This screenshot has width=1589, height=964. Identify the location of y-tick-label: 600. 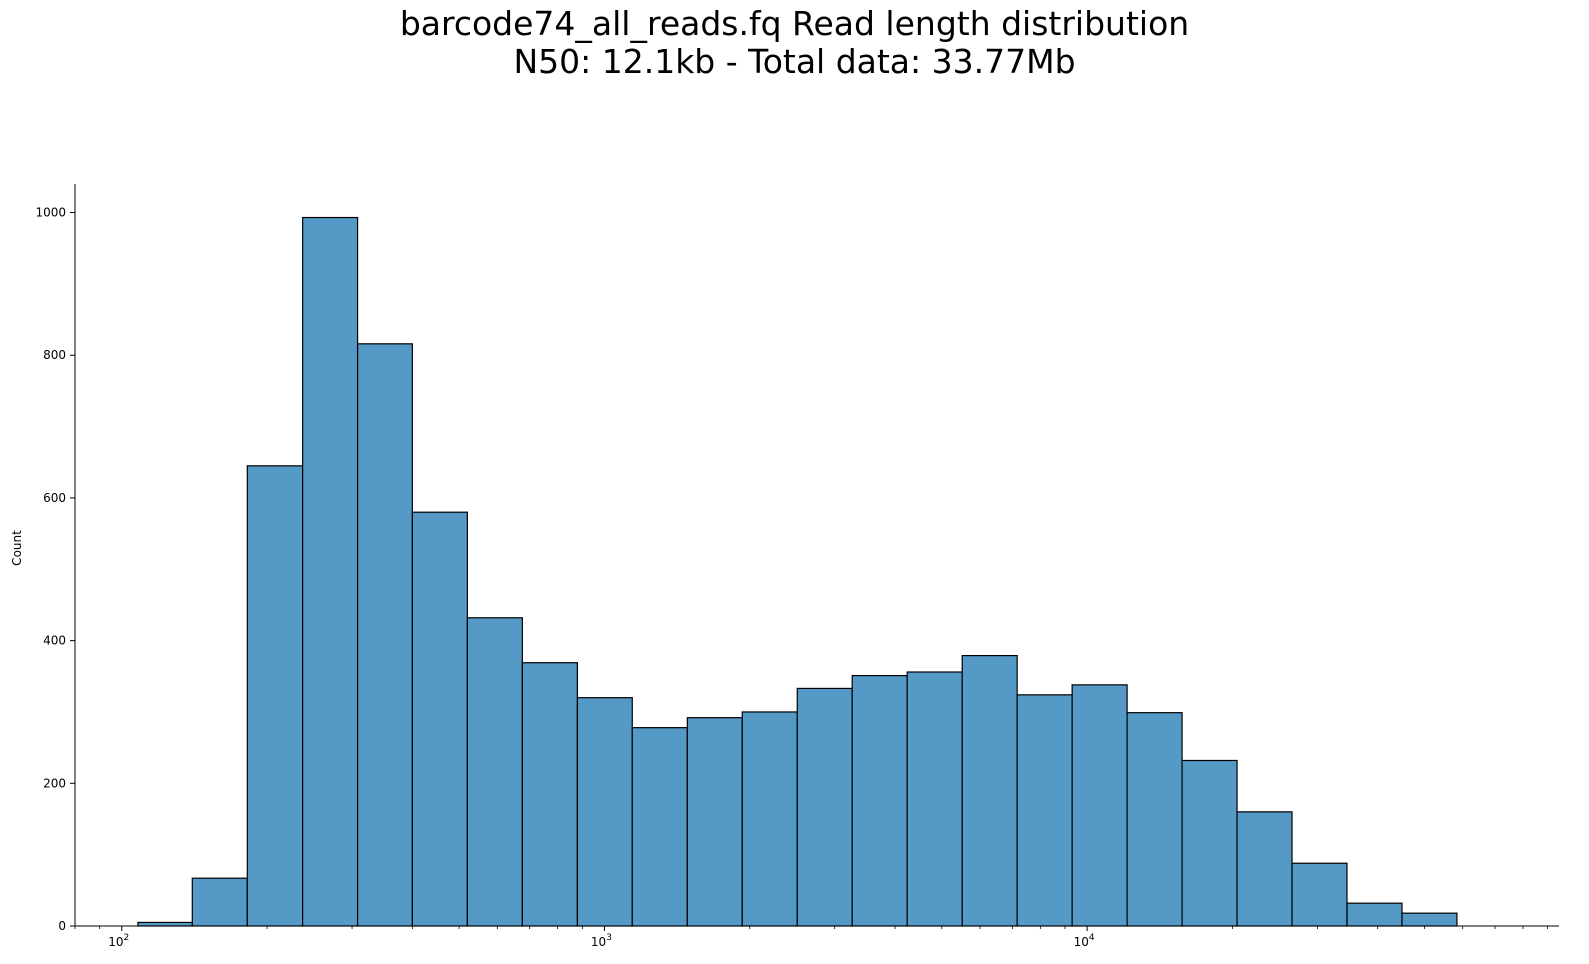
(54, 498).